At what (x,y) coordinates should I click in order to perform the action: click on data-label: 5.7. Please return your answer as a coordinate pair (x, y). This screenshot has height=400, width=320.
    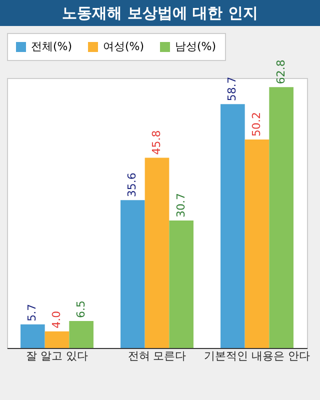
    Looking at the image, I should click on (32, 313).